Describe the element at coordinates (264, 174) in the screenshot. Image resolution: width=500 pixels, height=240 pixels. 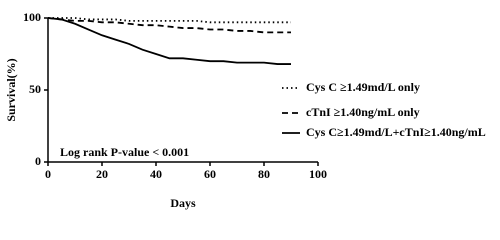
I see `x-tick-label: 80` at that location.